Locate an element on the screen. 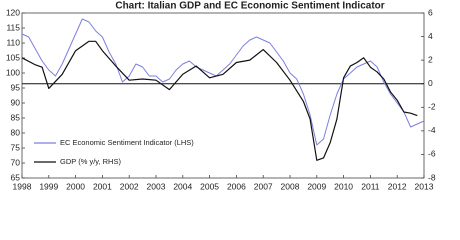 The width and height of the screenshot is (460, 240). y2-tick-label: -4 is located at coordinates (432, 130).